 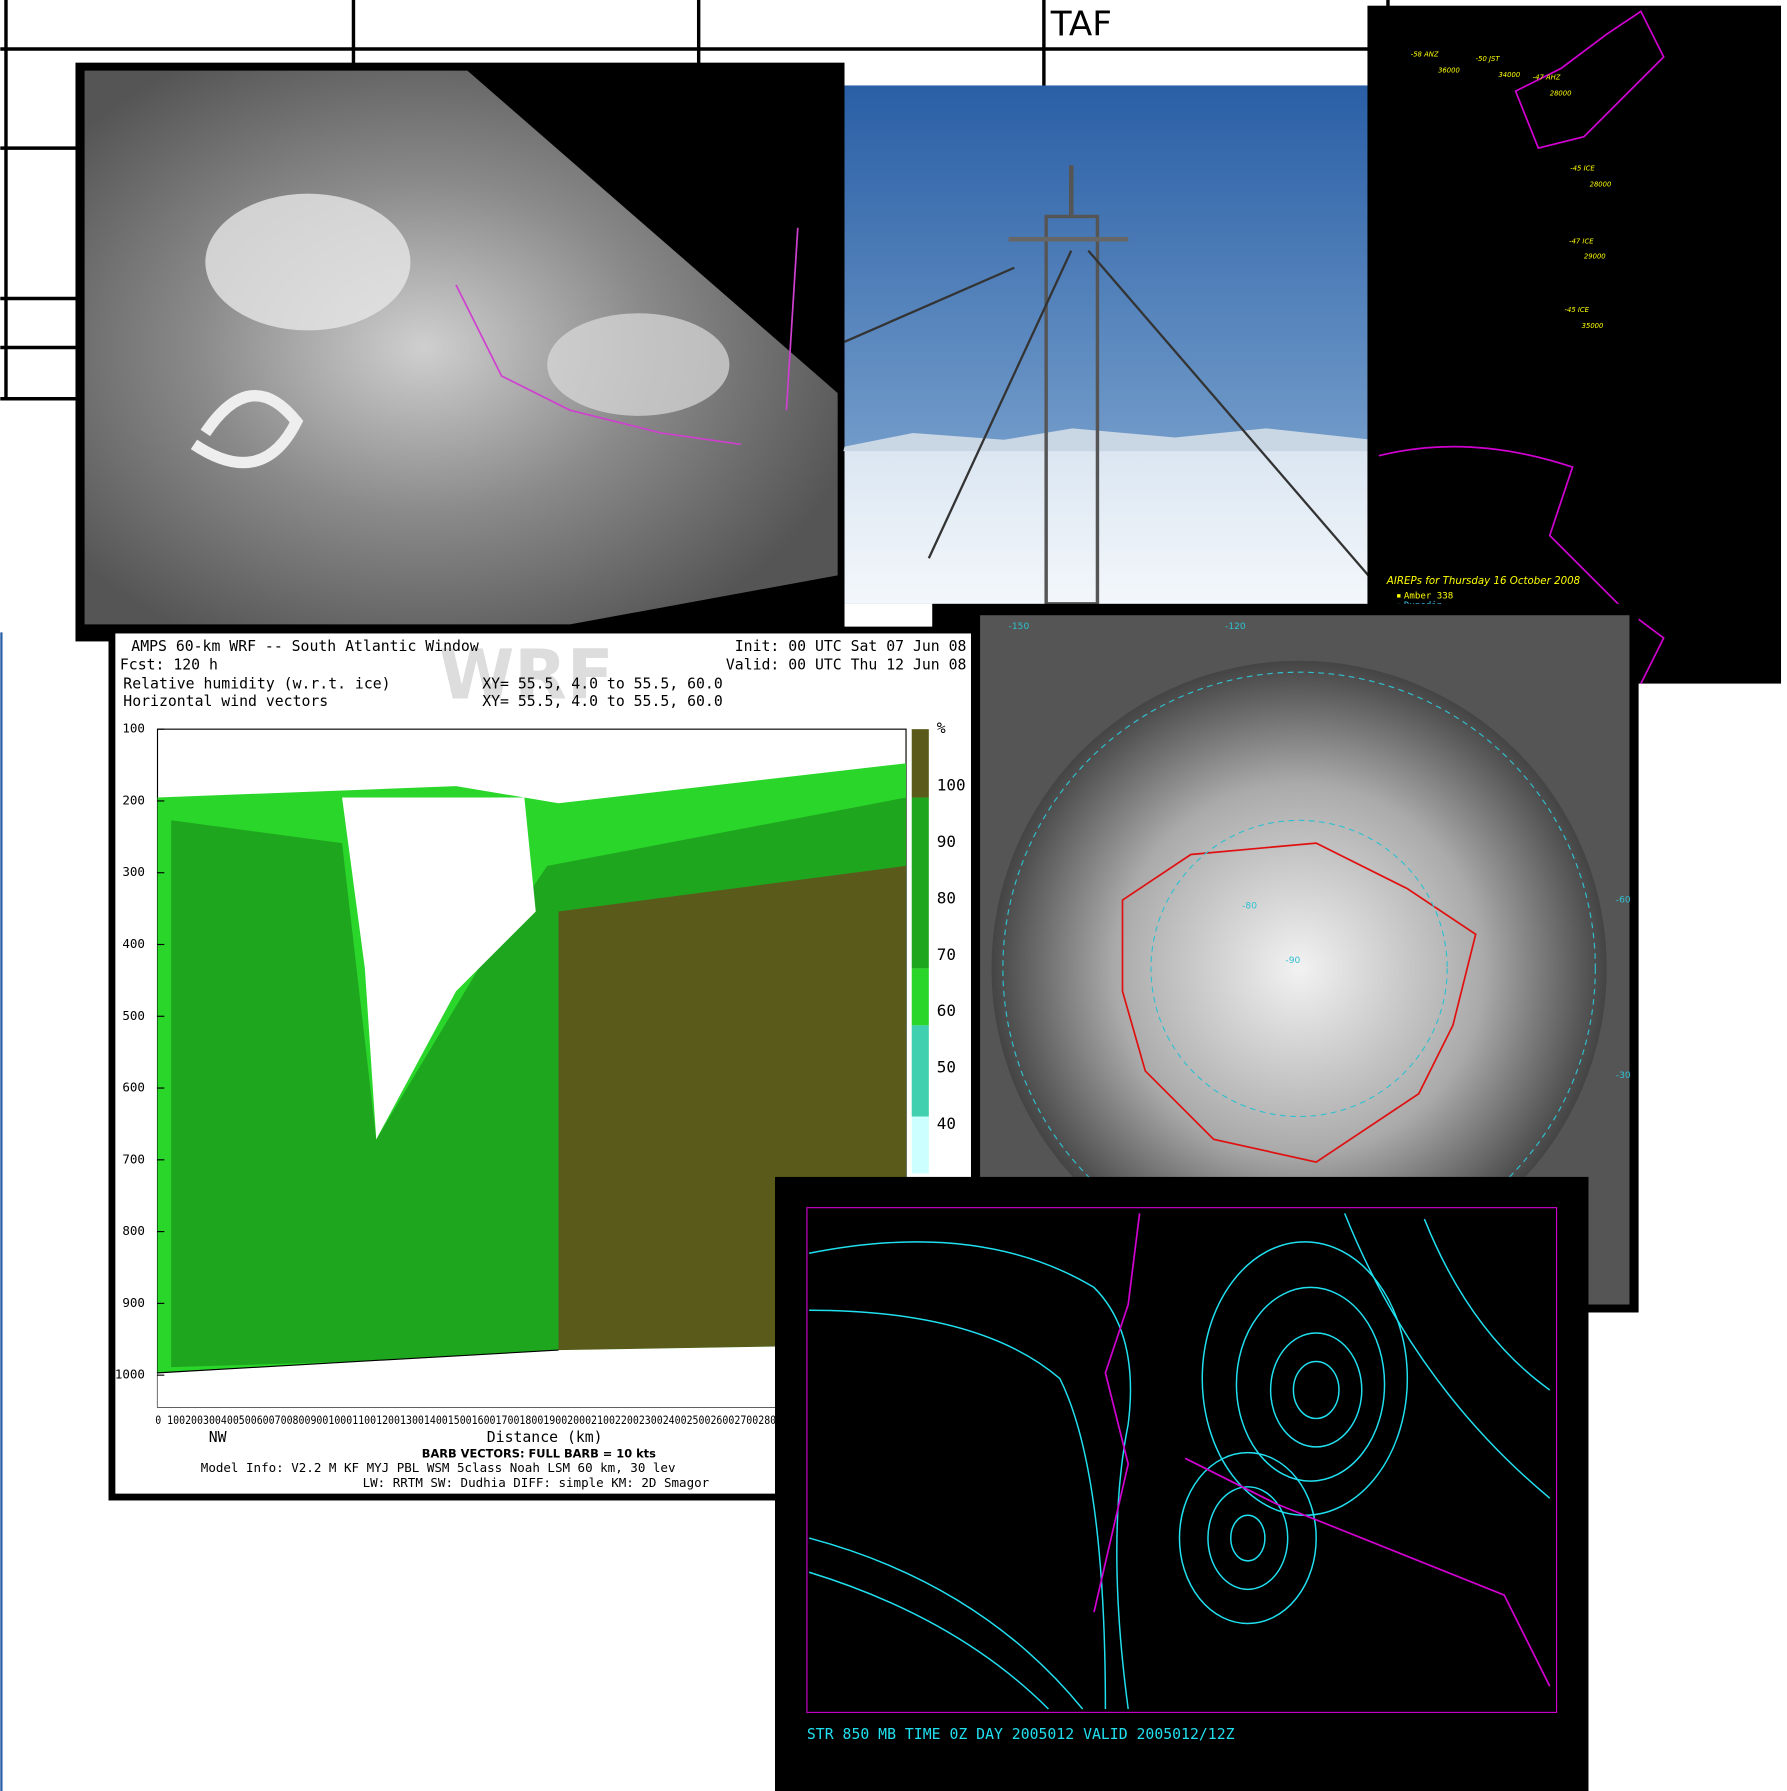 What do you see at coordinates (133, 1230) in the screenshot?
I see `pressure-label: 800` at bounding box center [133, 1230].